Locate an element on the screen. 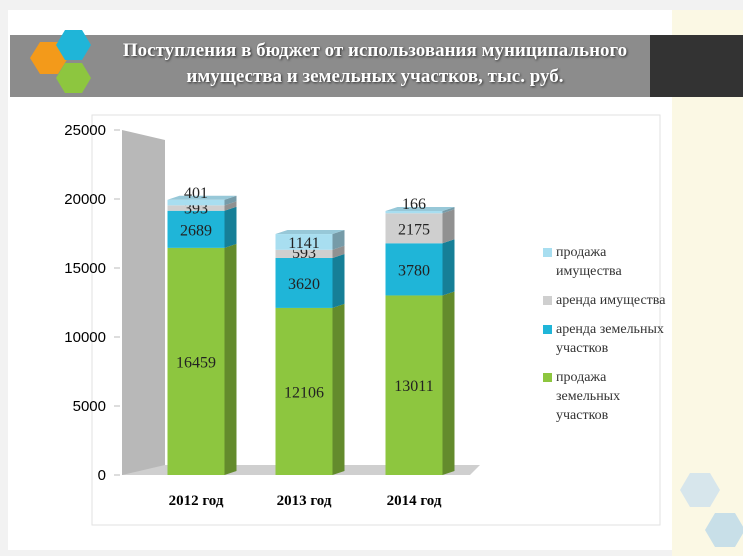 The image size is (743, 556). data-label: 166 is located at coordinates (414, 204).